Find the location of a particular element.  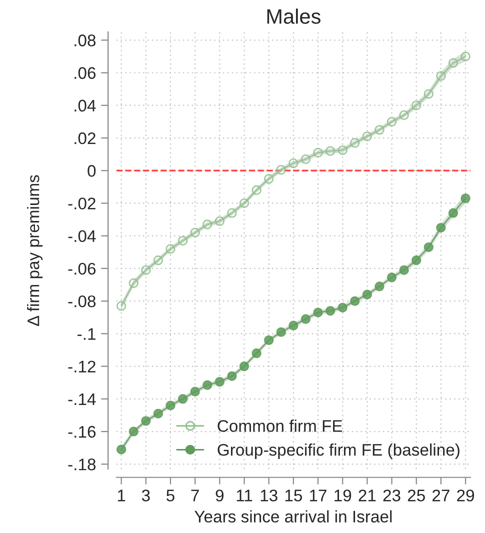

x-tick-label: 15 is located at coordinates (293, 496).